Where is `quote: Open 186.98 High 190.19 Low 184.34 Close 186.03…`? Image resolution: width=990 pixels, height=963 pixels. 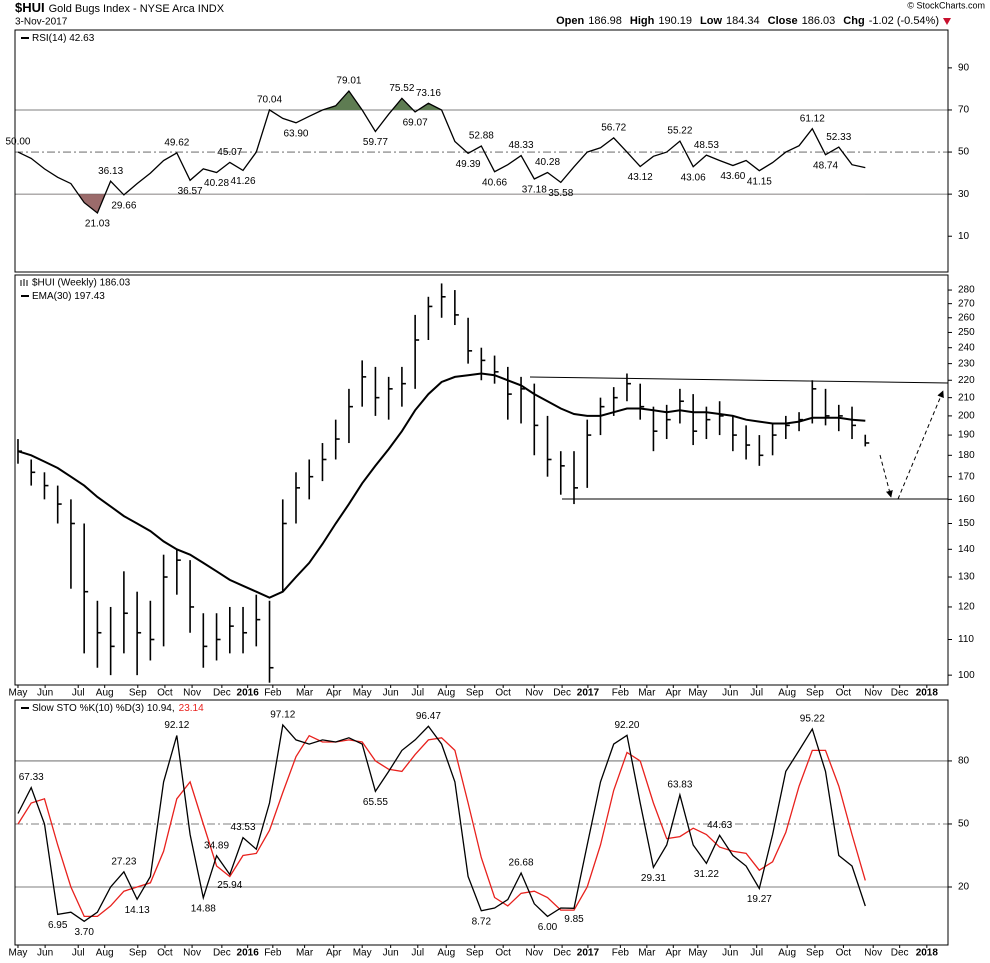 quote: Open 186.98 High 190.19 Low 184.34 Close 186.03… is located at coordinates (747, 21).